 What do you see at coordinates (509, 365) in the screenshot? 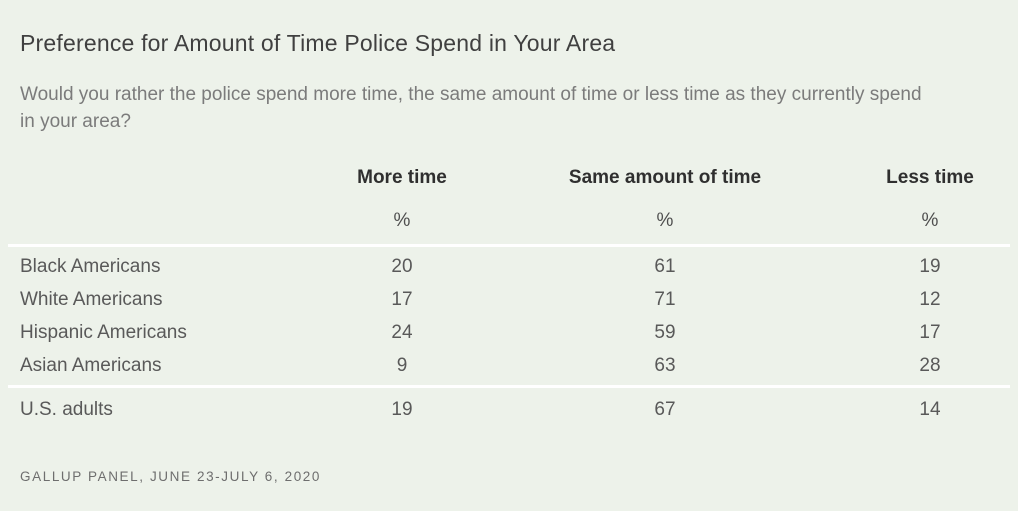
I see `table-row: Asian Americans 9 63 28` at bounding box center [509, 365].